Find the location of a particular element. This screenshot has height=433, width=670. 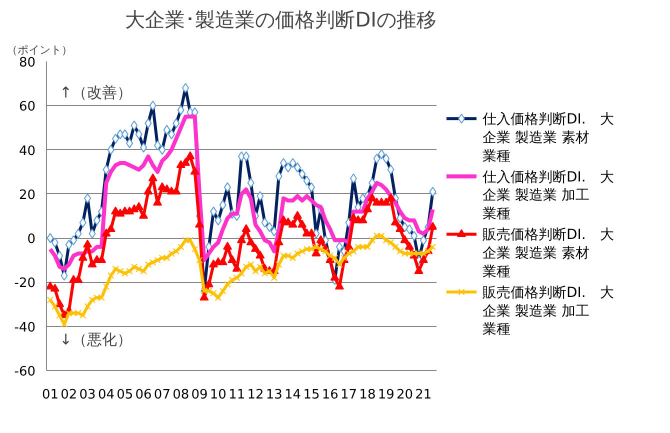

x-tick-label: 03 is located at coordinates (87, 395).